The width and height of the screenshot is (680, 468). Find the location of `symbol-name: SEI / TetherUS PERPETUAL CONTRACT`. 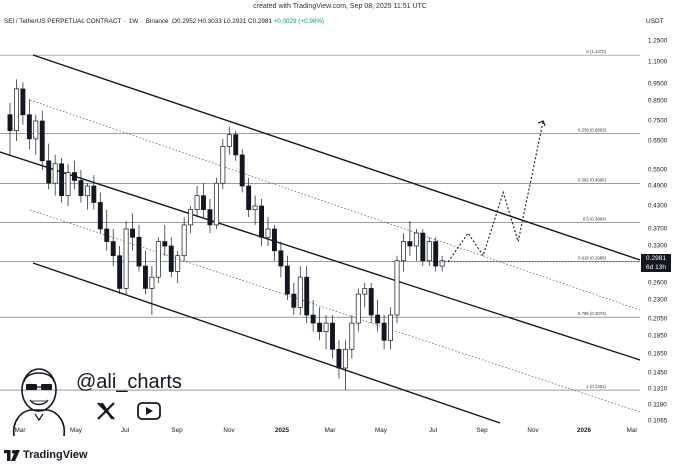

symbol-name: SEI / TetherUS PERPETUAL CONTRACT is located at coordinates (63, 21).